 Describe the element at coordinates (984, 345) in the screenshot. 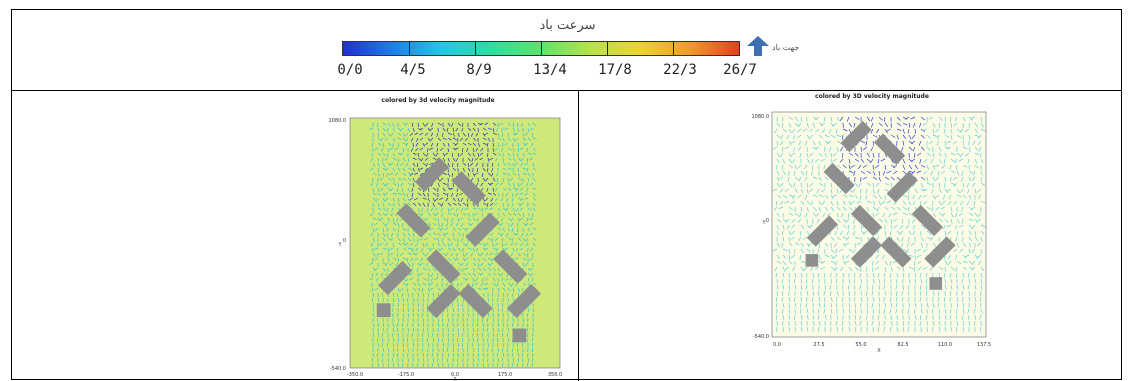

I see `x-tick-label: 137.5` at that location.